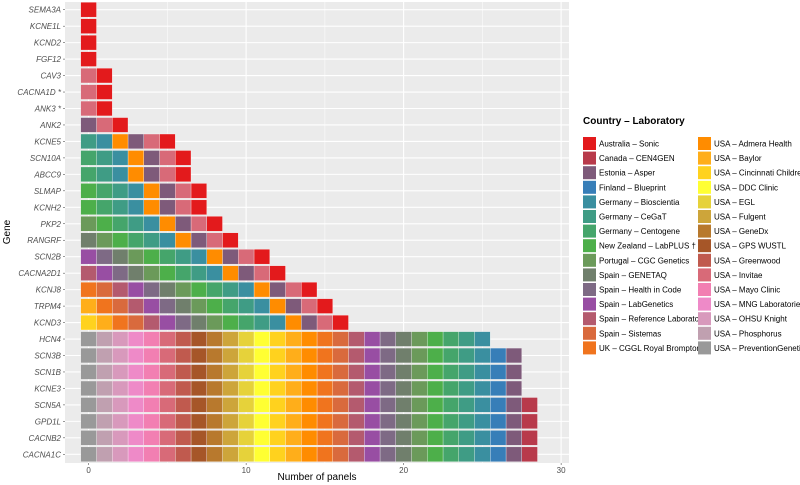  I want to click on legend-label: Germany – Centogene, so click(639, 231).